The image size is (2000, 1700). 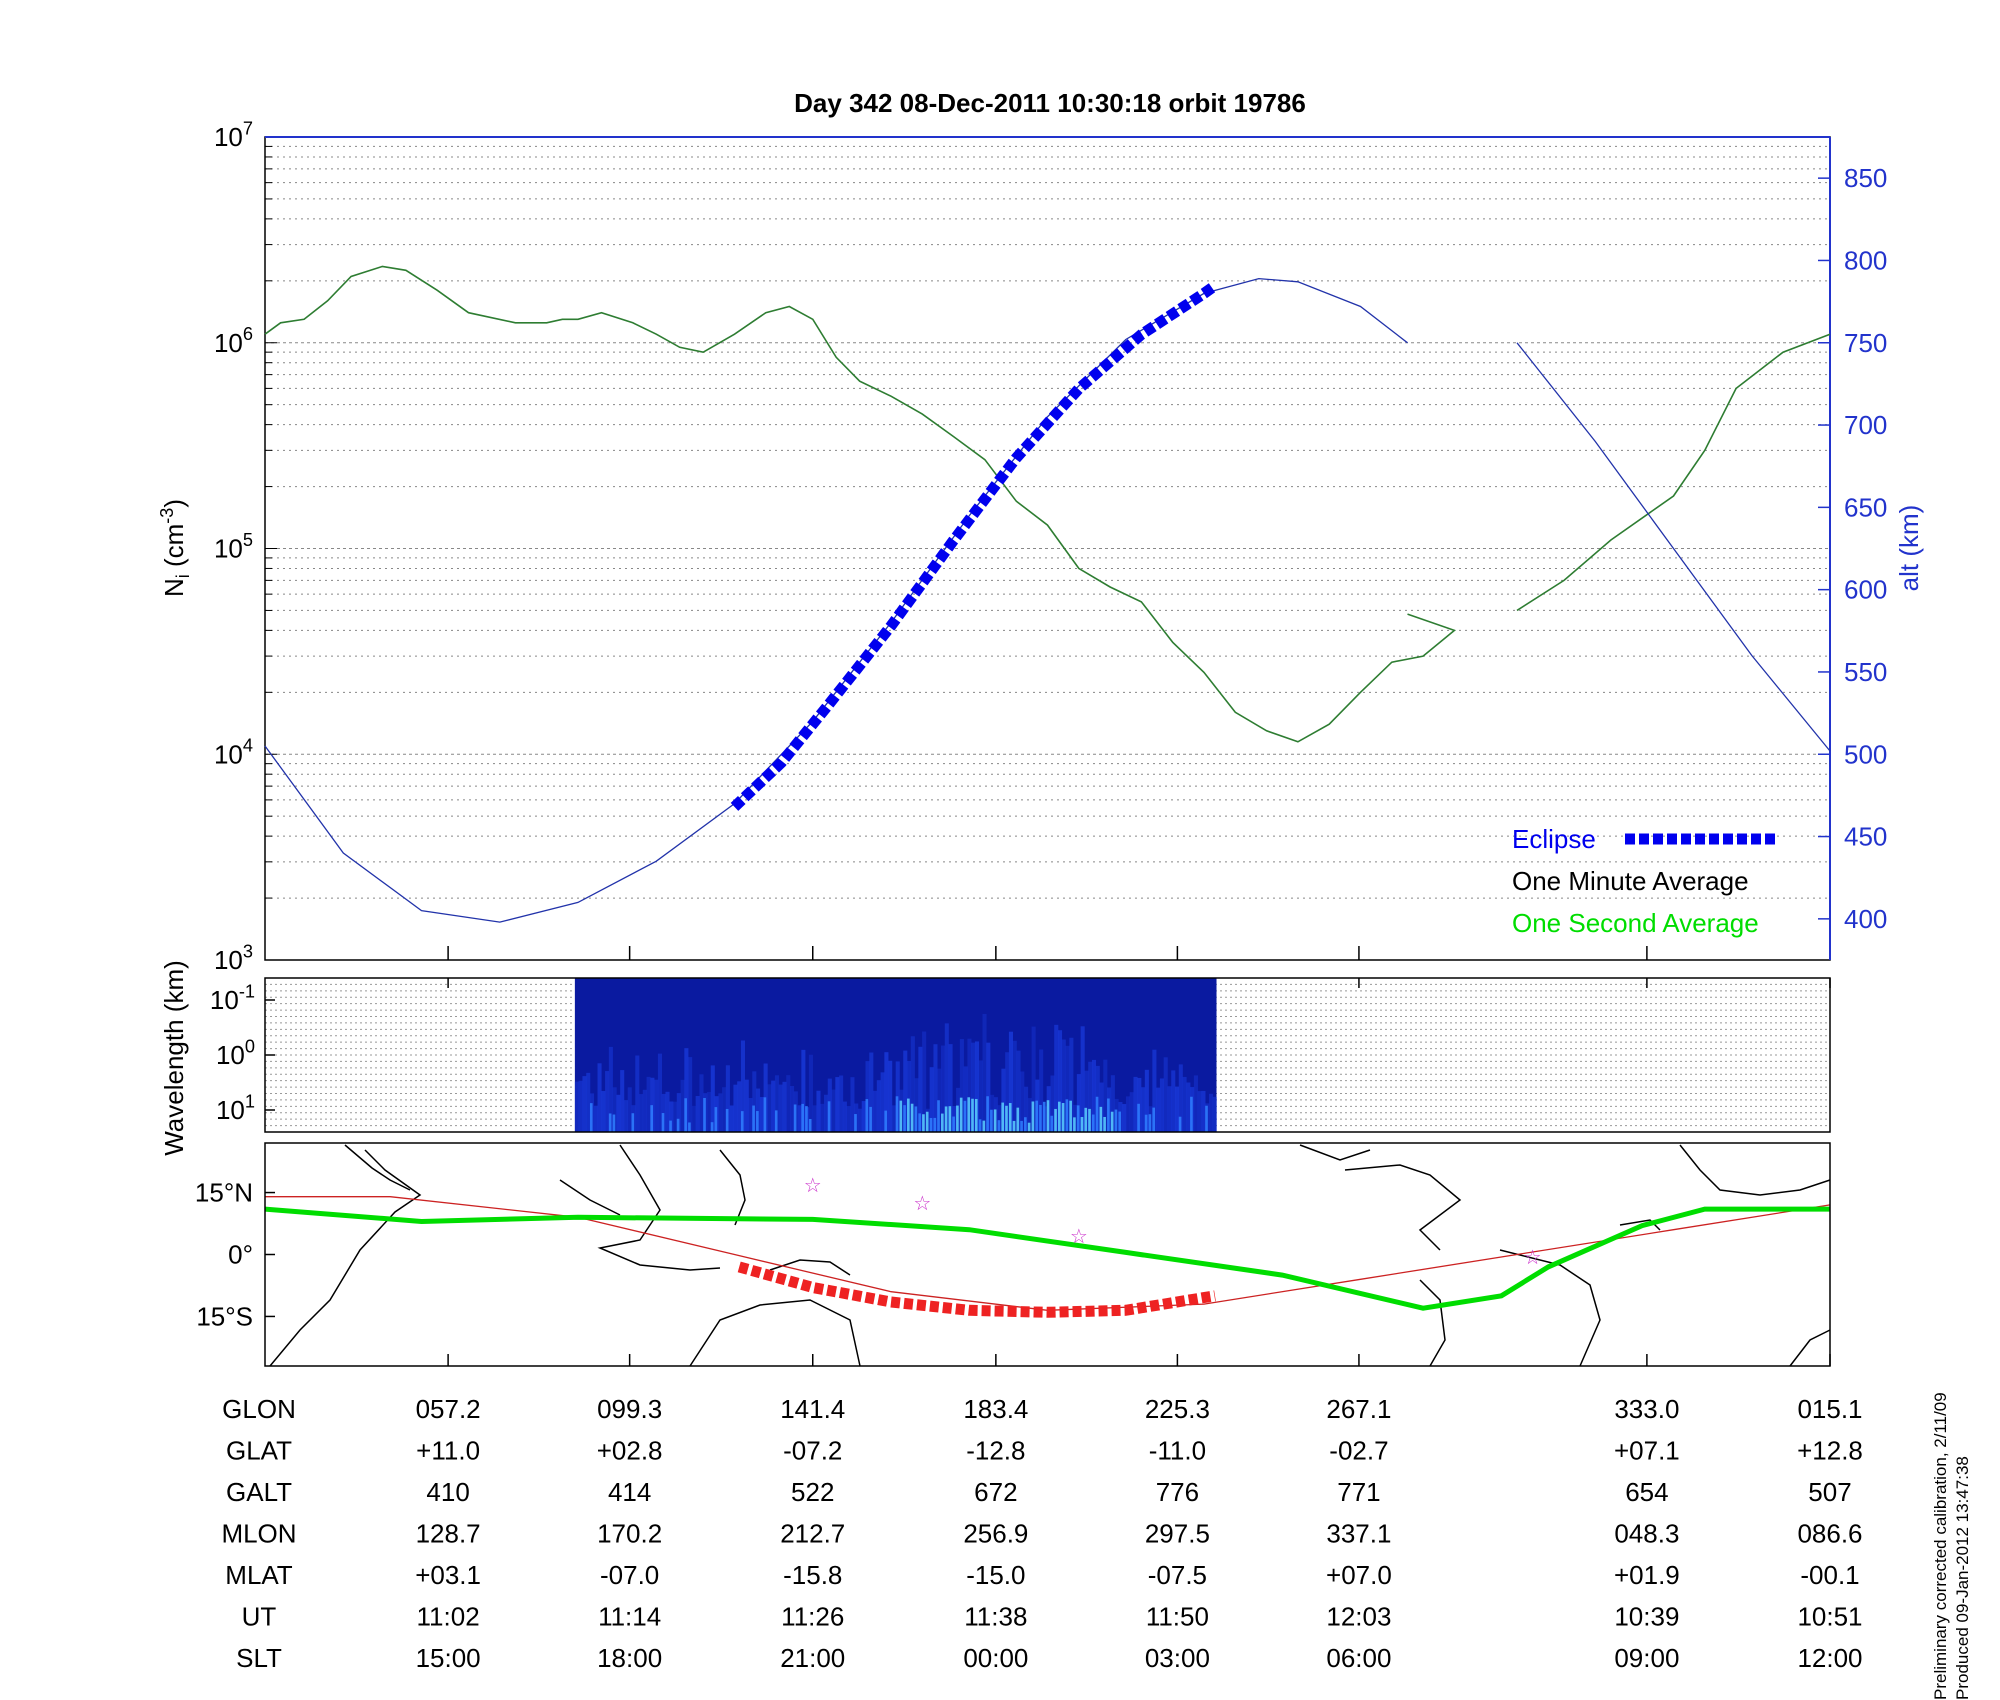 What do you see at coordinates (1909, 548) in the screenshot?
I see `alt-axis-label: alt (km)` at bounding box center [1909, 548].